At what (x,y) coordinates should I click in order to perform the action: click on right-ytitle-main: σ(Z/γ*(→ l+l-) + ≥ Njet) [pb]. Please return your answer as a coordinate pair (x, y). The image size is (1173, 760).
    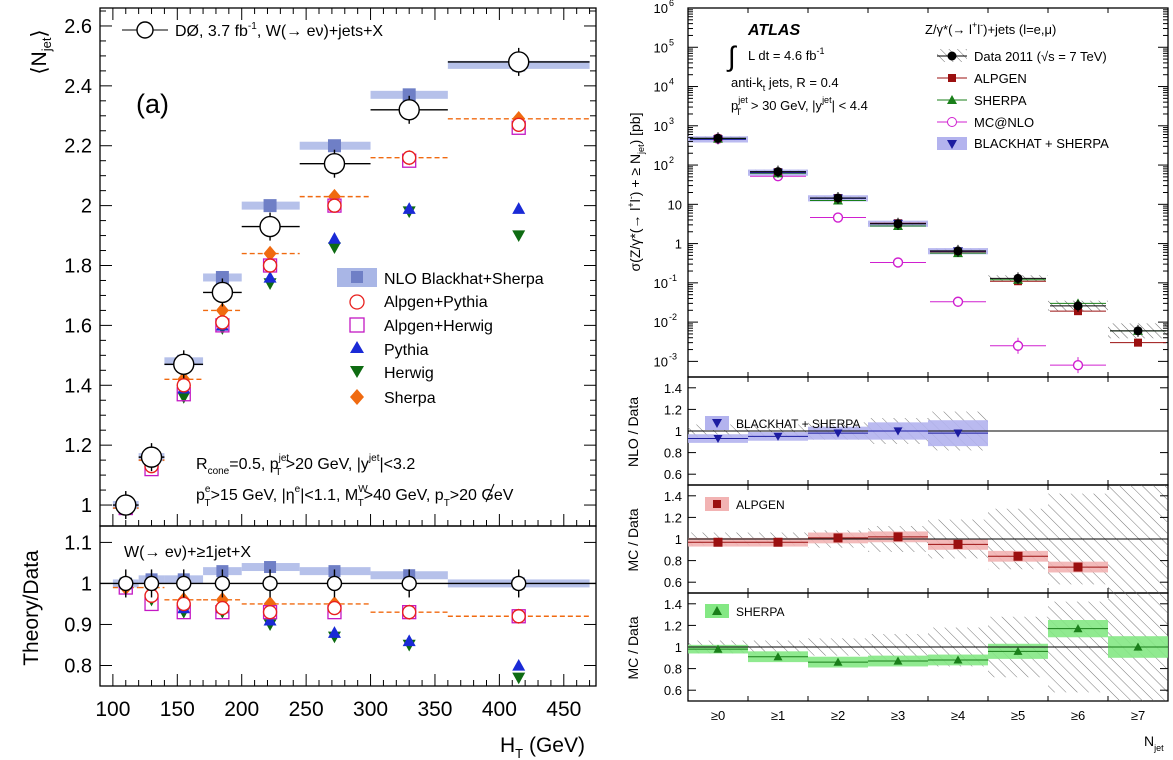
    Looking at the image, I should click on (636, 192).